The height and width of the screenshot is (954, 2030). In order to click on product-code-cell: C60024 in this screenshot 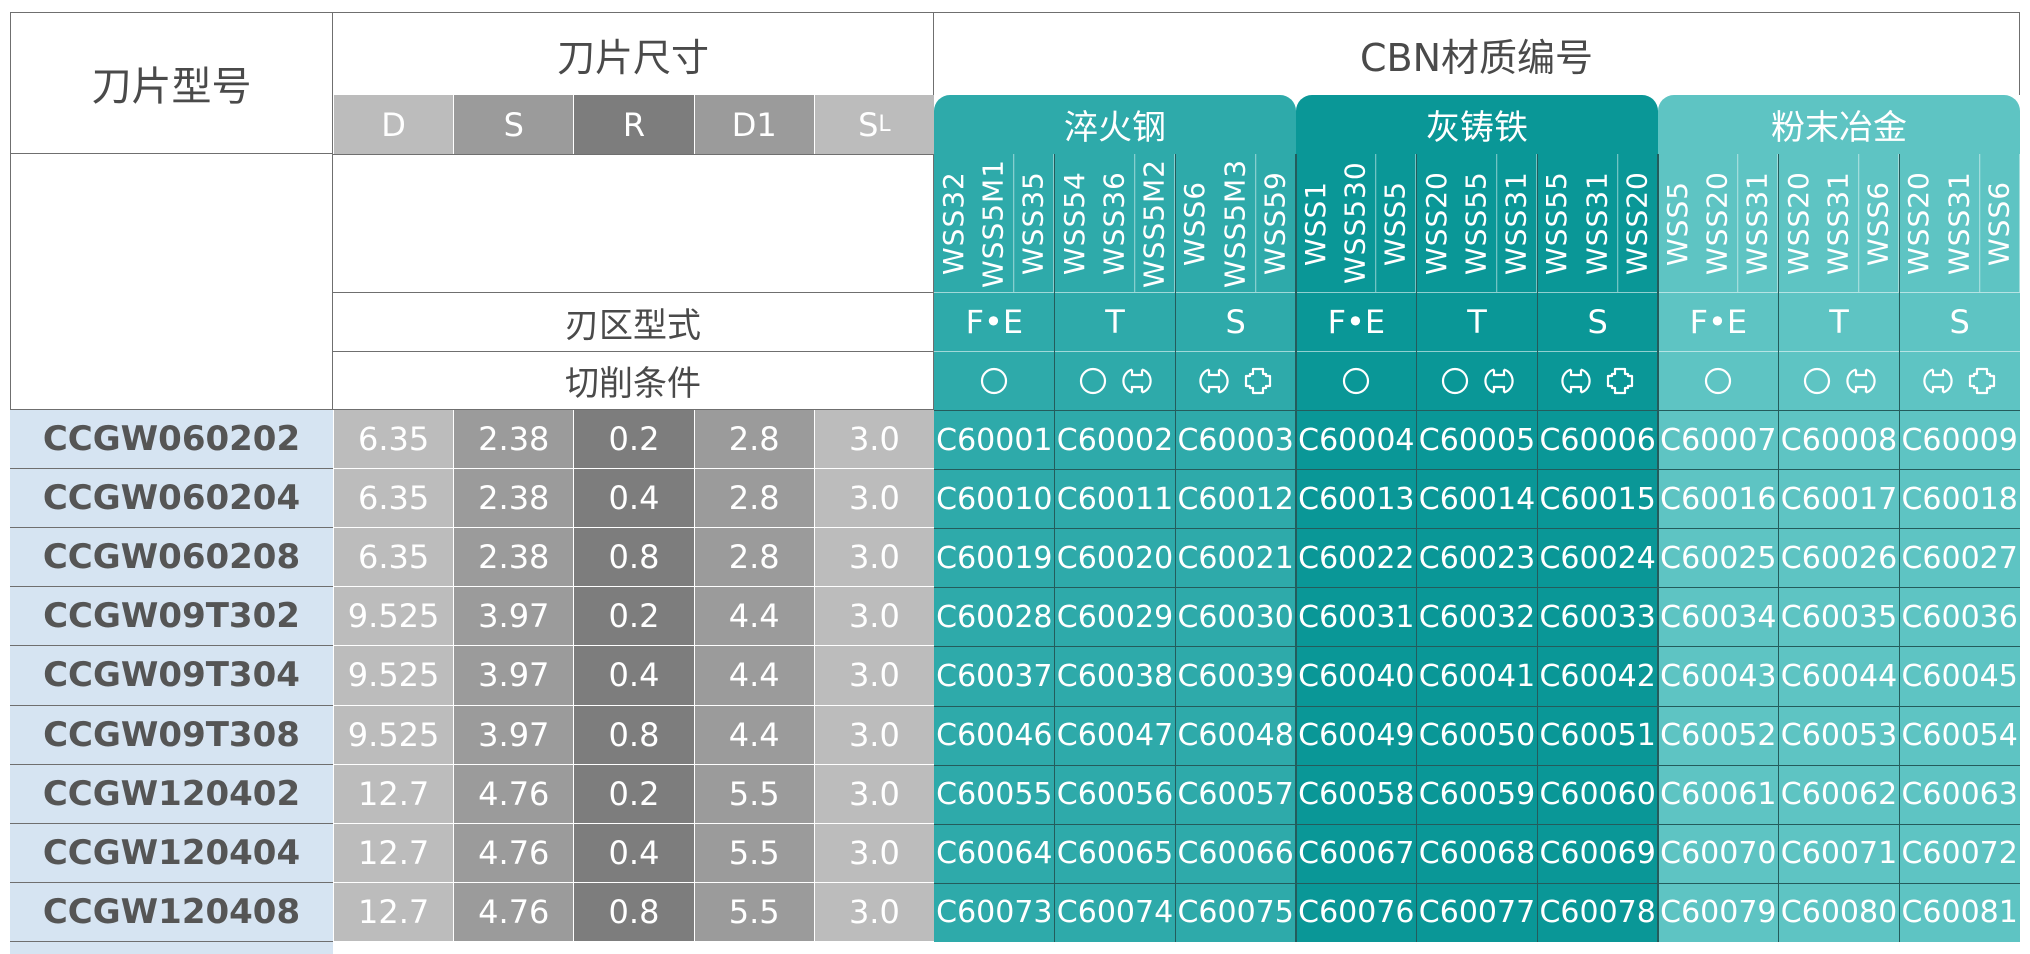, I will do `click(1597, 557)`.